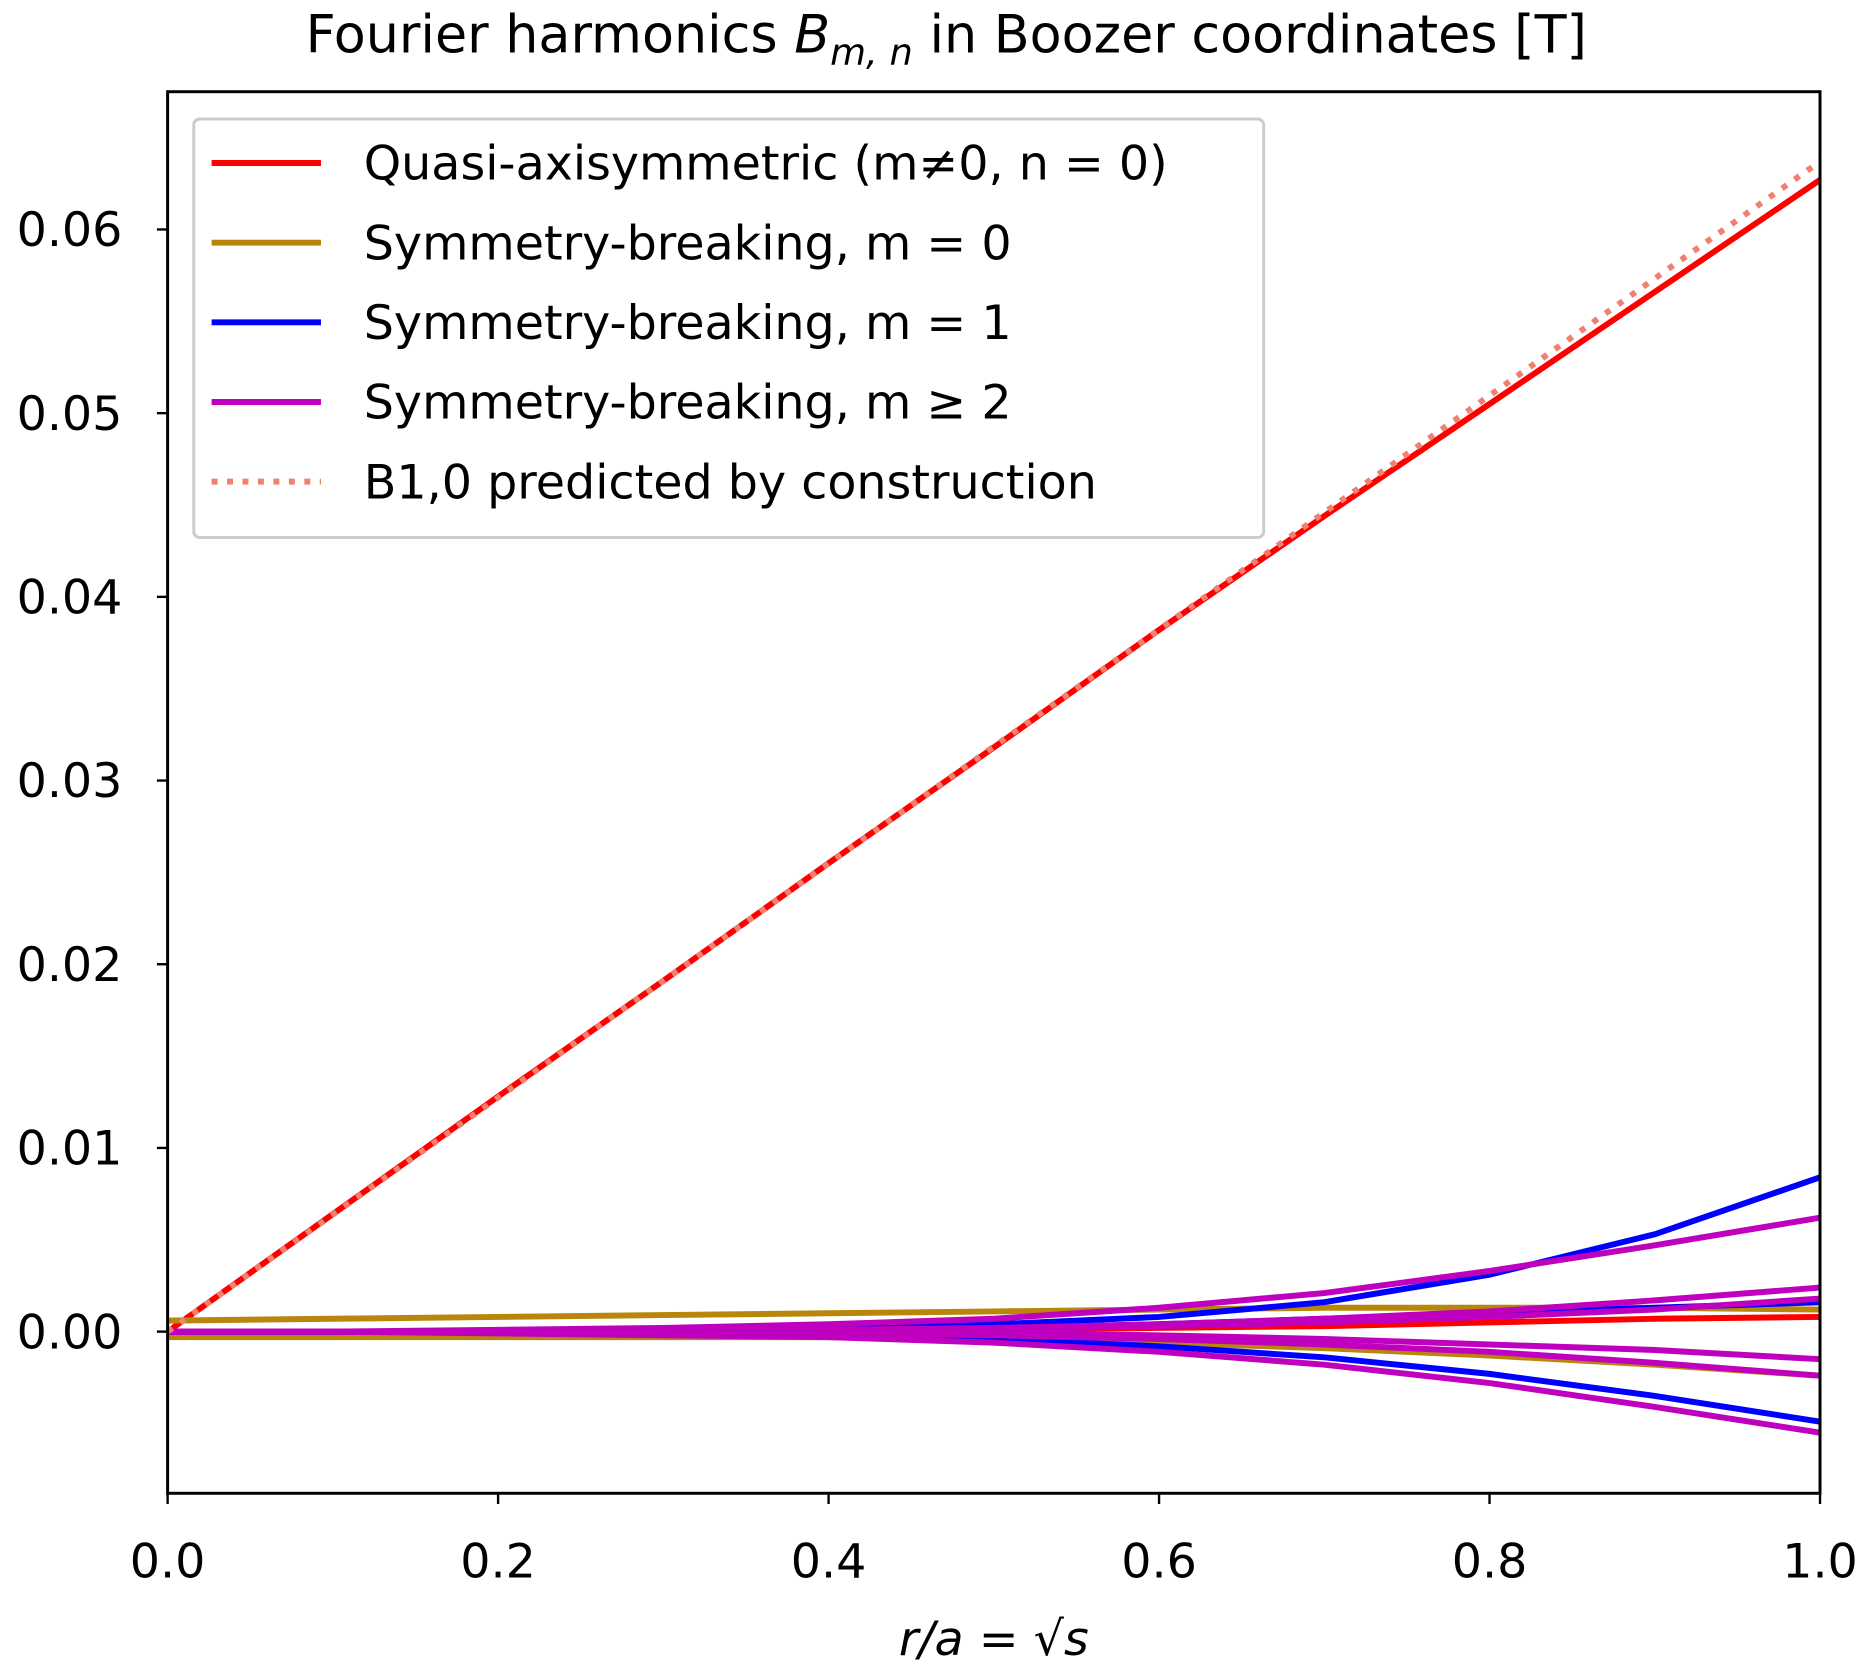 Image resolution: width=1864 pixels, height=1671 pixels. What do you see at coordinates (829, 1562) in the screenshot?
I see `x-tick-label: 0.4` at bounding box center [829, 1562].